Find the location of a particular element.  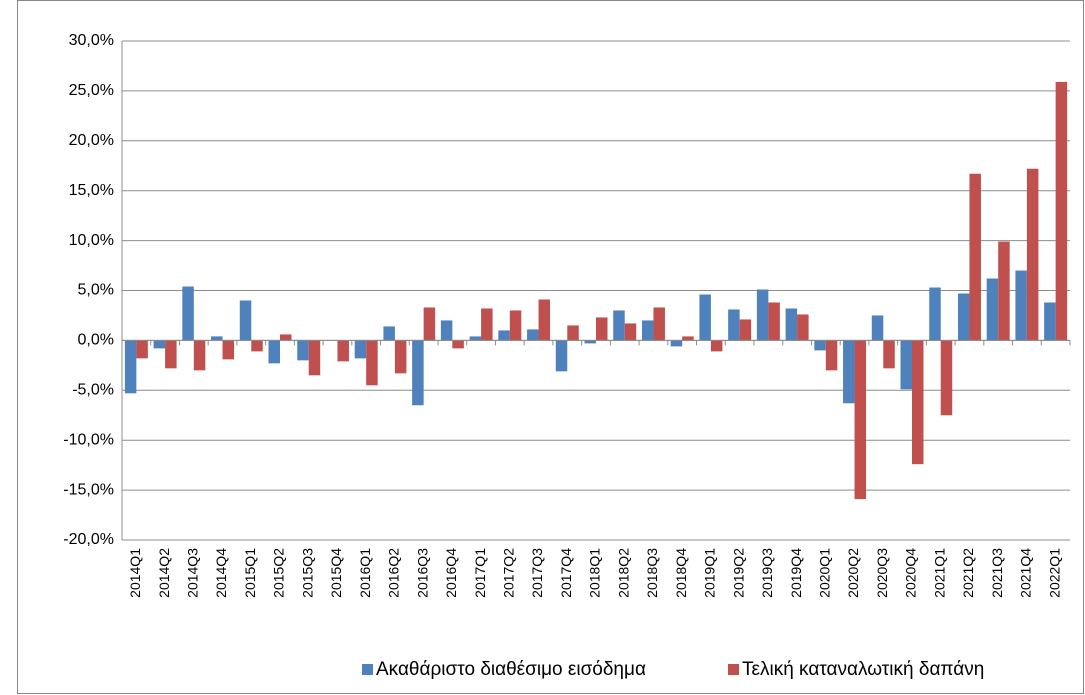

y-tick-label: -20,0% is located at coordinates (88, 539).